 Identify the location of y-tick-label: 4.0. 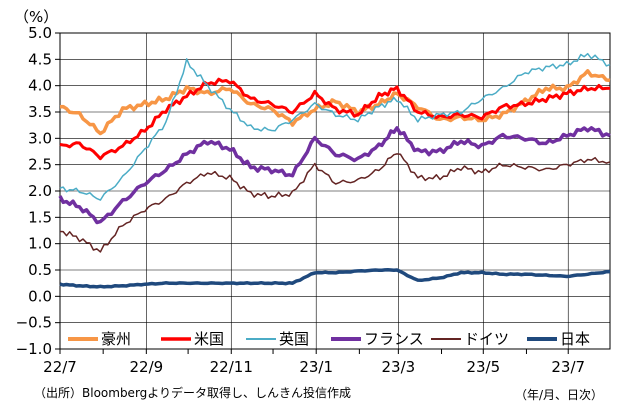
(40, 86).